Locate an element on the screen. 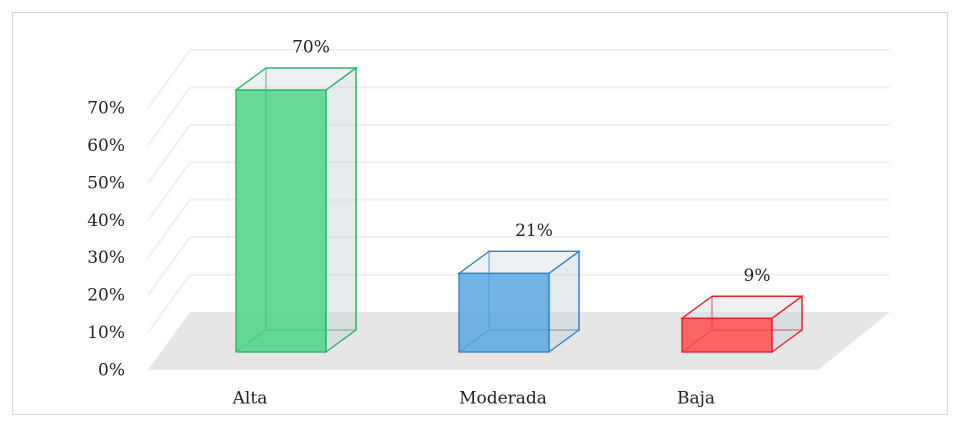 The image size is (960, 427). x-tick-label: Moderada is located at coordinates (503, 399).